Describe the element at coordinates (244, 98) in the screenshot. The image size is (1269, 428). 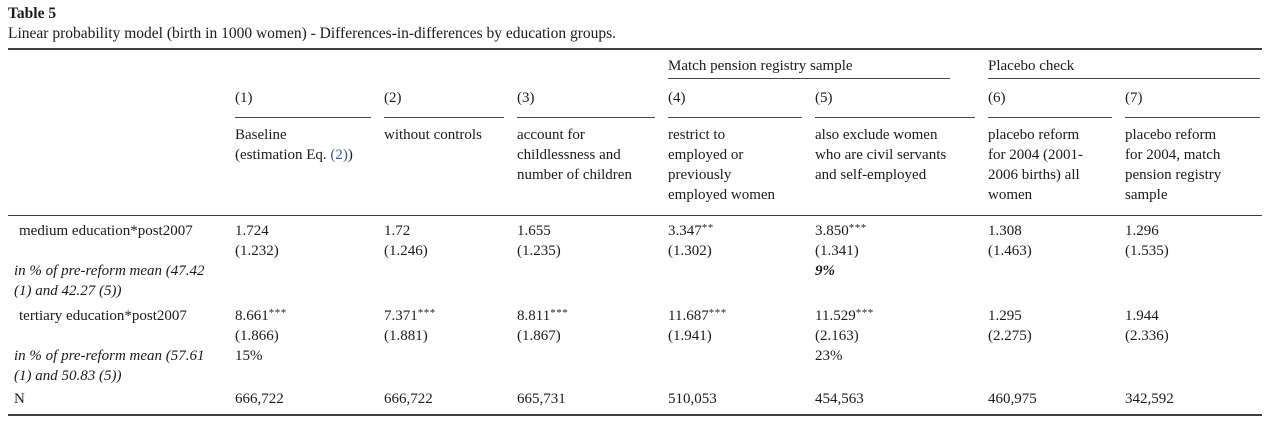
I see `column-number-1: (1)` at that location.